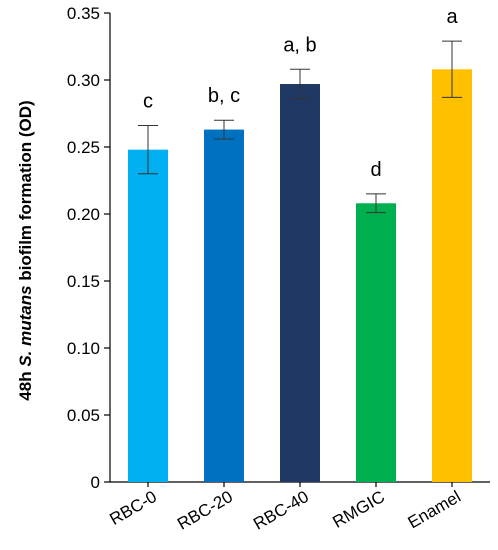 This screenshot has width=498, height=550. Describe the element at coordinates (25, 384) in the screenshot. I see `y-axis-label-part: 48h` at that location.